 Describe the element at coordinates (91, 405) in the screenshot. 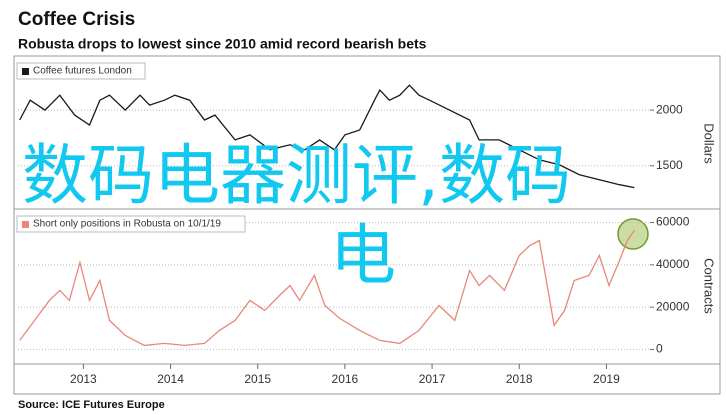

I see `source: Source: ICE Futures Europe` at that location.